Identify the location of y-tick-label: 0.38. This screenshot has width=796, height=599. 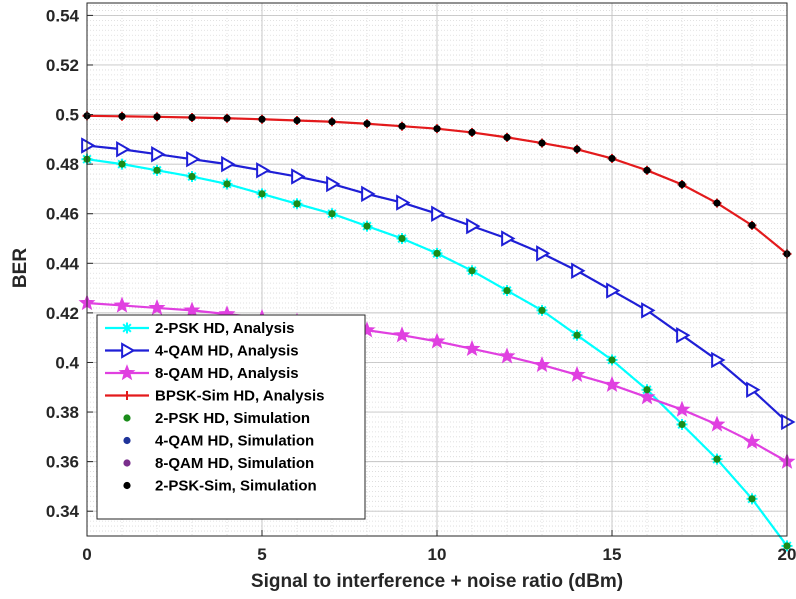
(62, 412).